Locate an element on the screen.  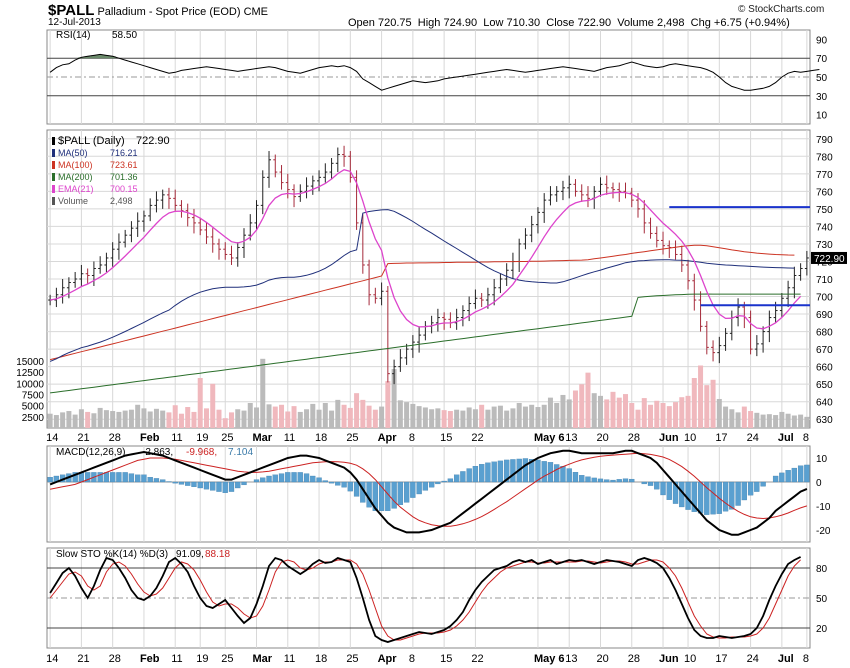
rsi-tick-90: 90 is located at coordinates (822, 40).